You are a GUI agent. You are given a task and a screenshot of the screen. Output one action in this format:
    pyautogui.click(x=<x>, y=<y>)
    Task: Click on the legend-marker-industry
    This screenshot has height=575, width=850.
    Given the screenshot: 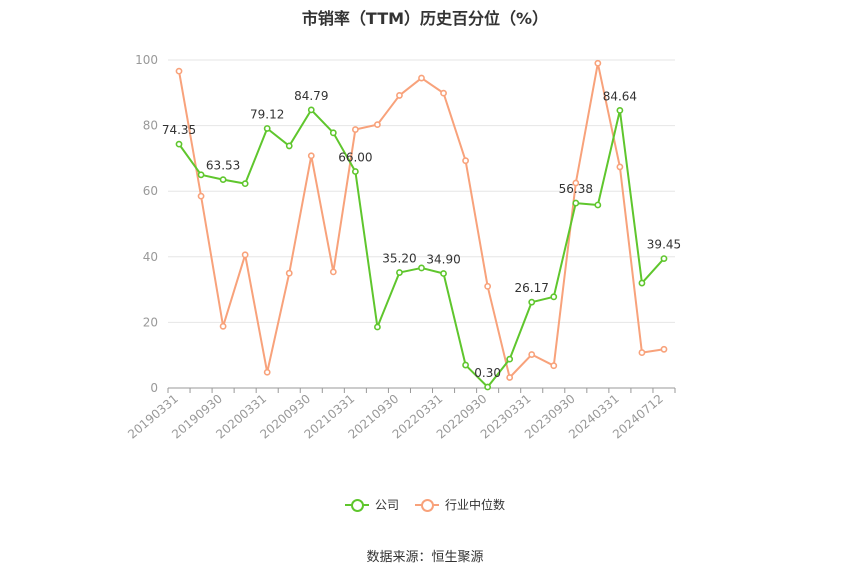 What is the action you would take?
    pyautogui.click(x=427, y=505)
    